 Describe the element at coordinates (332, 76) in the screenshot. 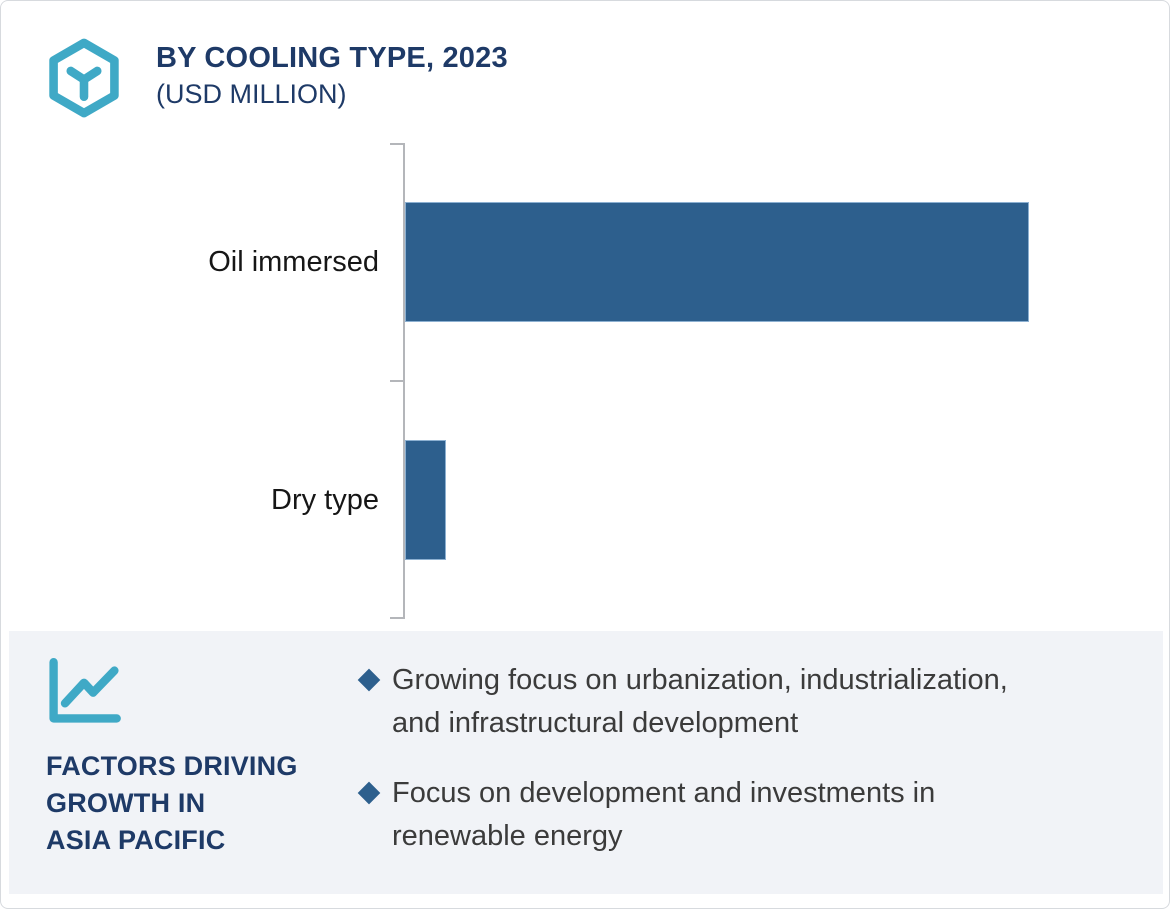

I see `chart-header: BY COOLING TYPE, 2023 (USD MILLION)` at that location.